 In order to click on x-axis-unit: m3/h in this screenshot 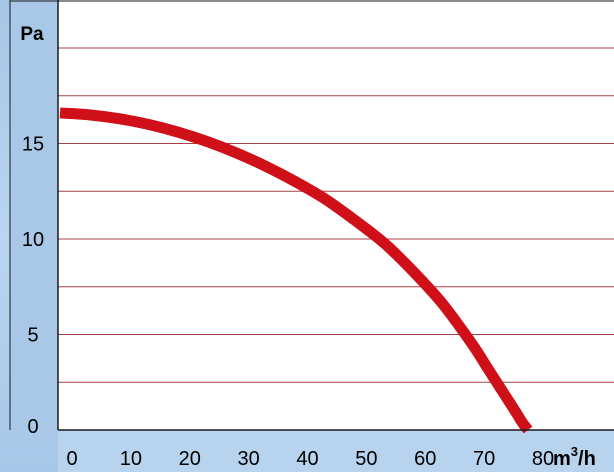, I will do `click(574, 457)`.